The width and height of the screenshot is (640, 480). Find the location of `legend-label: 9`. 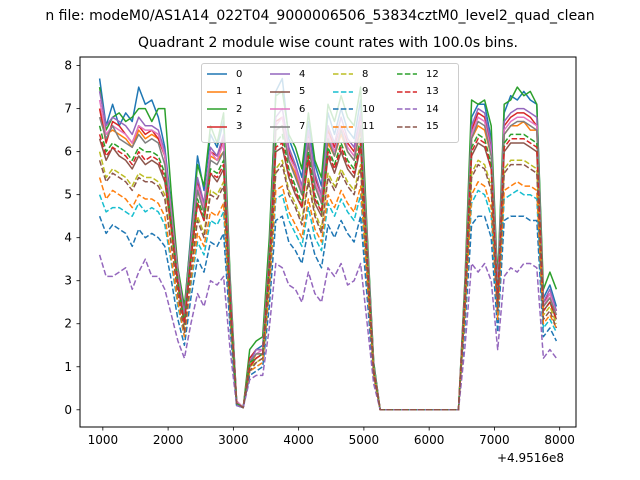

legend-label: 9 is located at coordinates (365, 91).